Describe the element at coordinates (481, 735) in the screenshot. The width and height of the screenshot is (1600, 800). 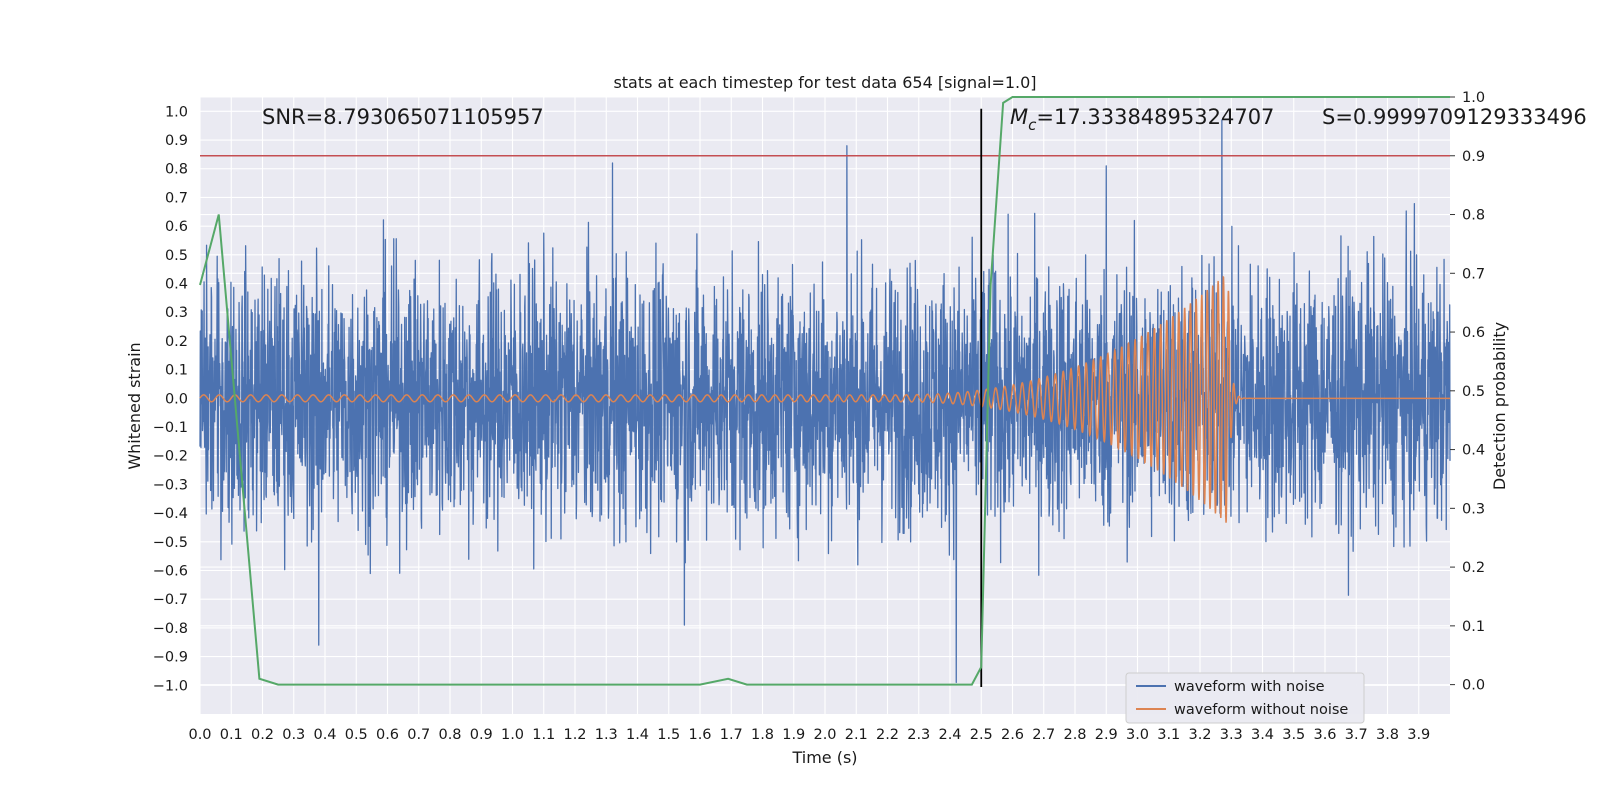
I see `x-tick-label: 0.9` at that location.